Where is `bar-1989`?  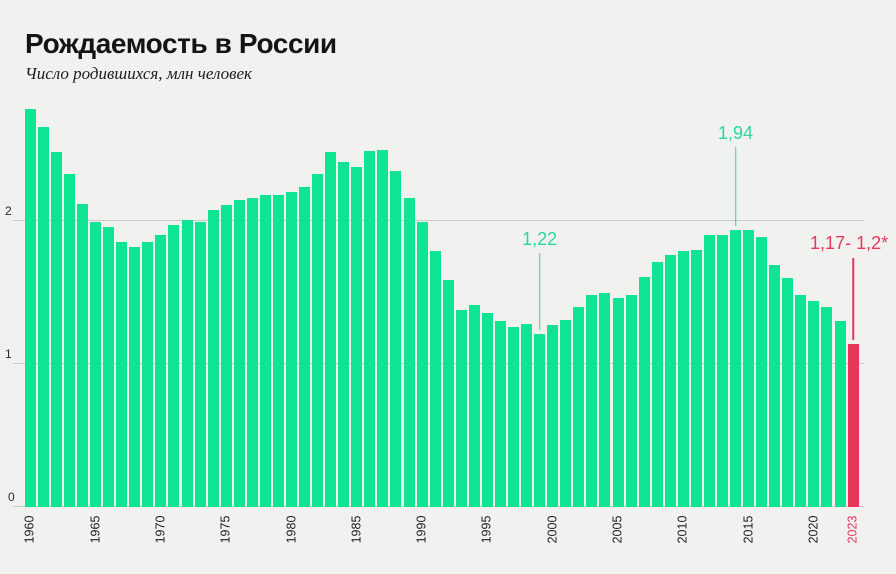
bar-1989 is located at coordinates (409, 352).